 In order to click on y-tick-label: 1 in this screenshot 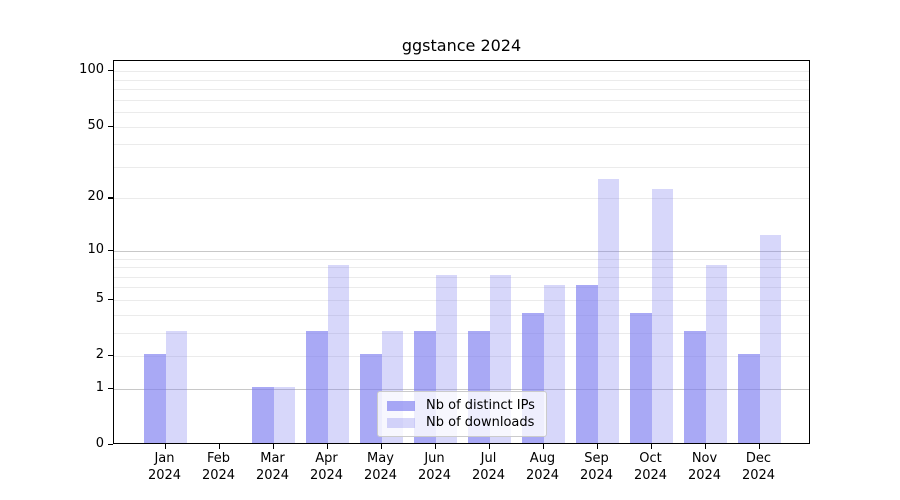, I will do `click(99, 387)`.